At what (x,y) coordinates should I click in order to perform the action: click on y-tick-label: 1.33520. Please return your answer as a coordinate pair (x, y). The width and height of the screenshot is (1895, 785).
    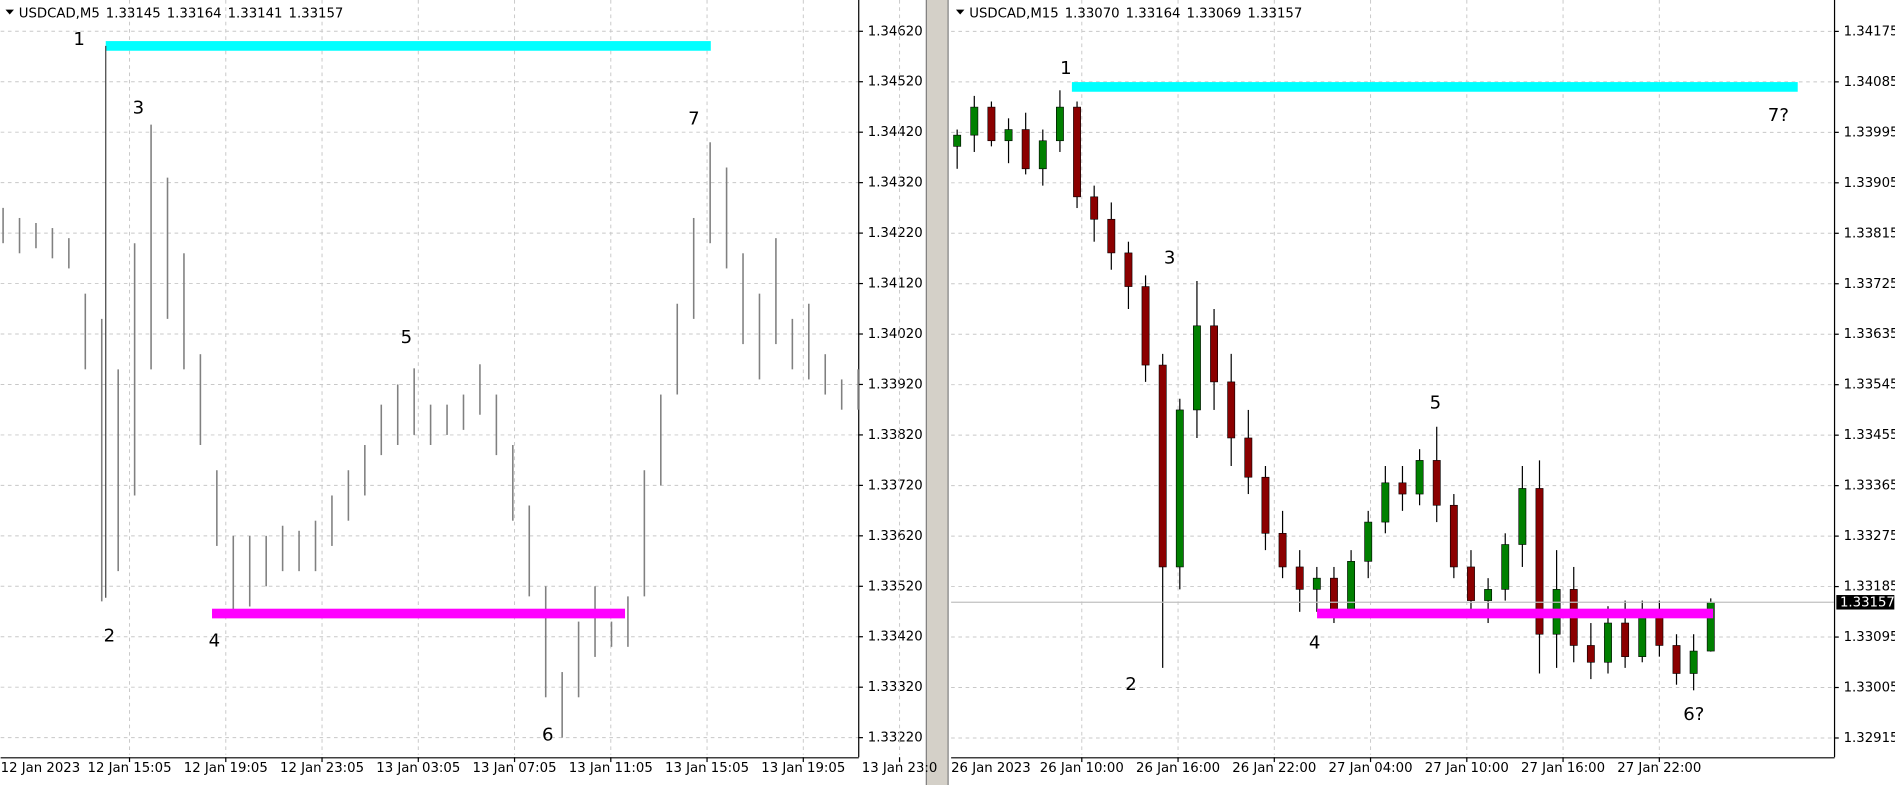
    Looking at the image, I should click on (895, 586).